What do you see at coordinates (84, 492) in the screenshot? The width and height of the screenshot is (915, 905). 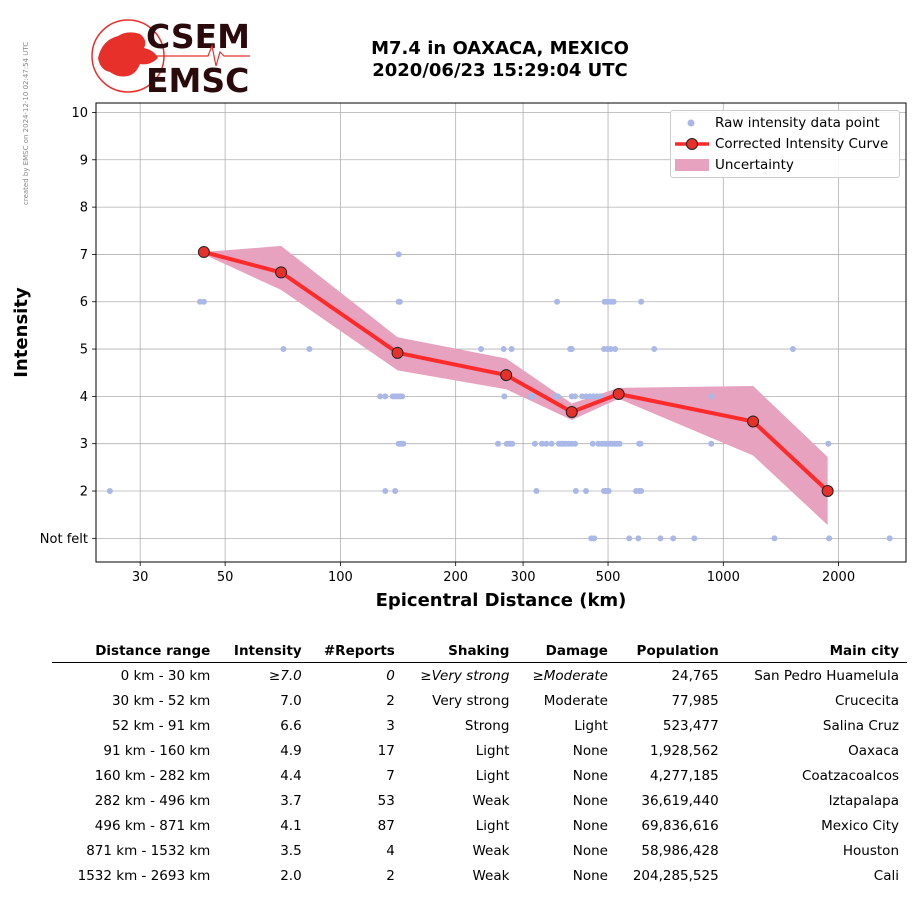 I see `y-tick-label: 2` at bounding box center [84, 492].